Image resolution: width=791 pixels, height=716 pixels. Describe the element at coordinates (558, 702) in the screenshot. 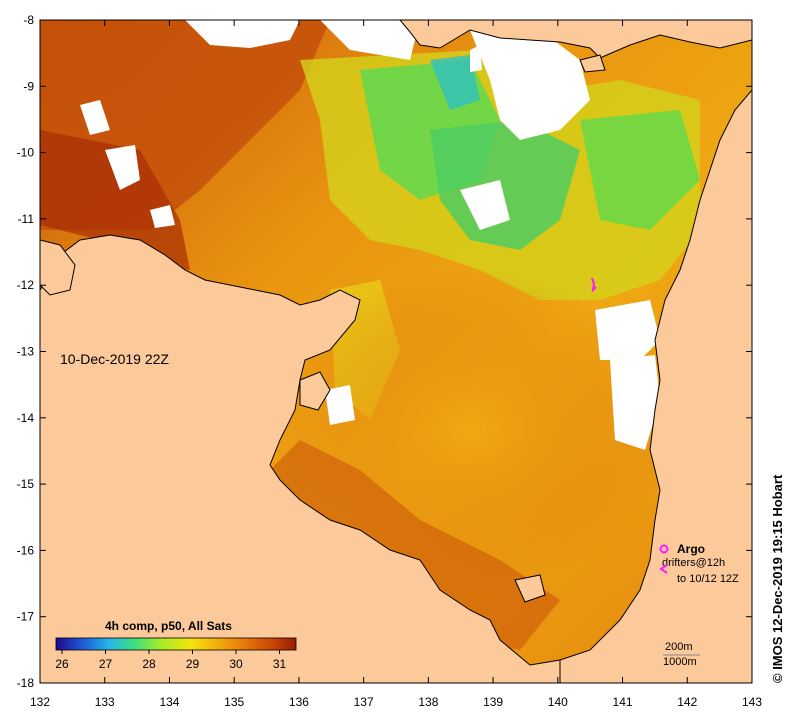

I see `longitude-tick-label: 140` at that location.